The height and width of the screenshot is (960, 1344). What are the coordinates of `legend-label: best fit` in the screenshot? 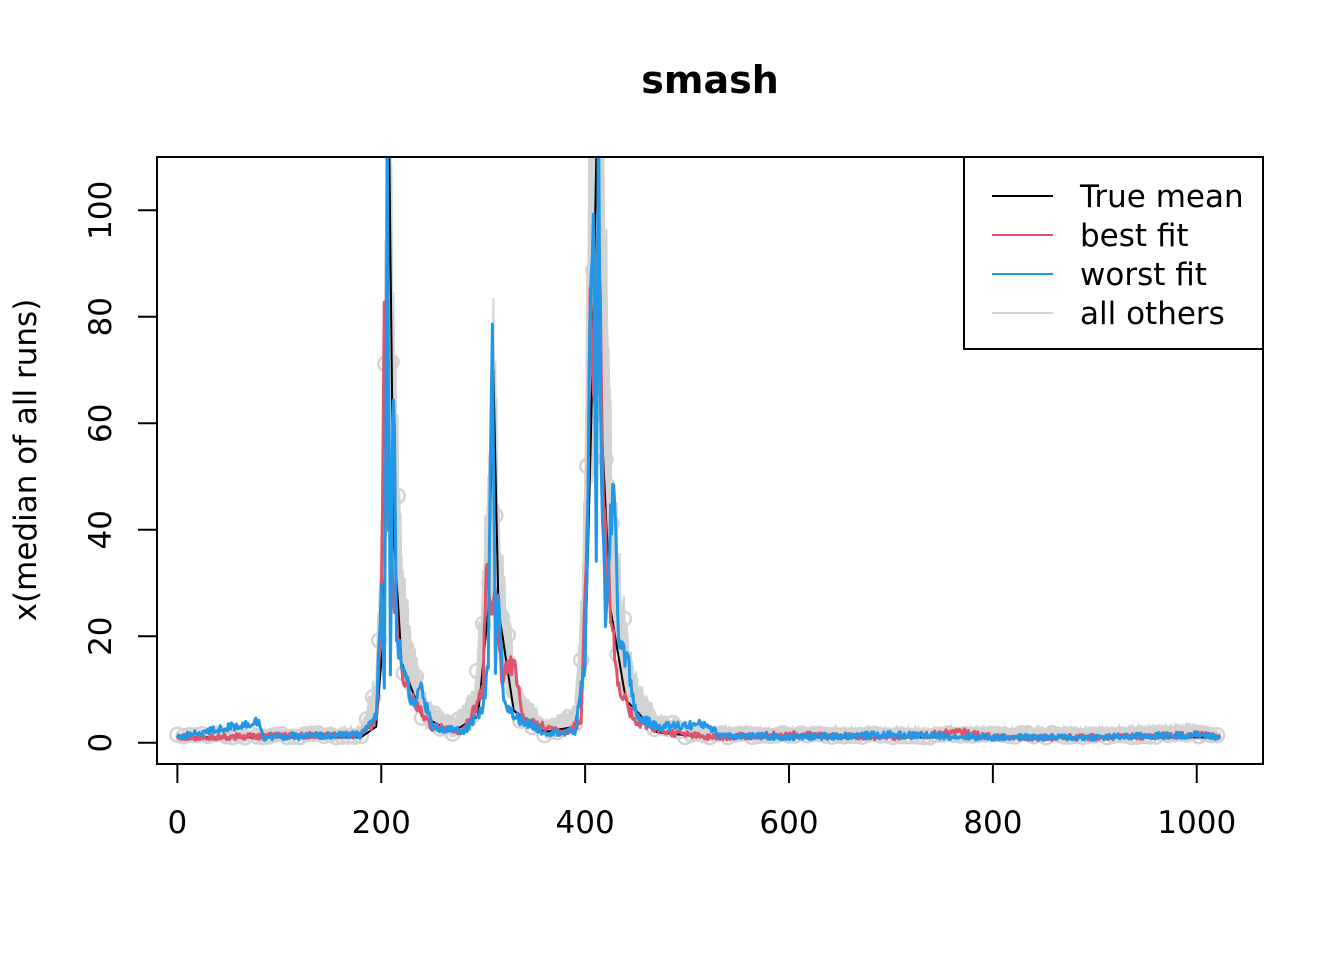 It's located at (1134, 236).